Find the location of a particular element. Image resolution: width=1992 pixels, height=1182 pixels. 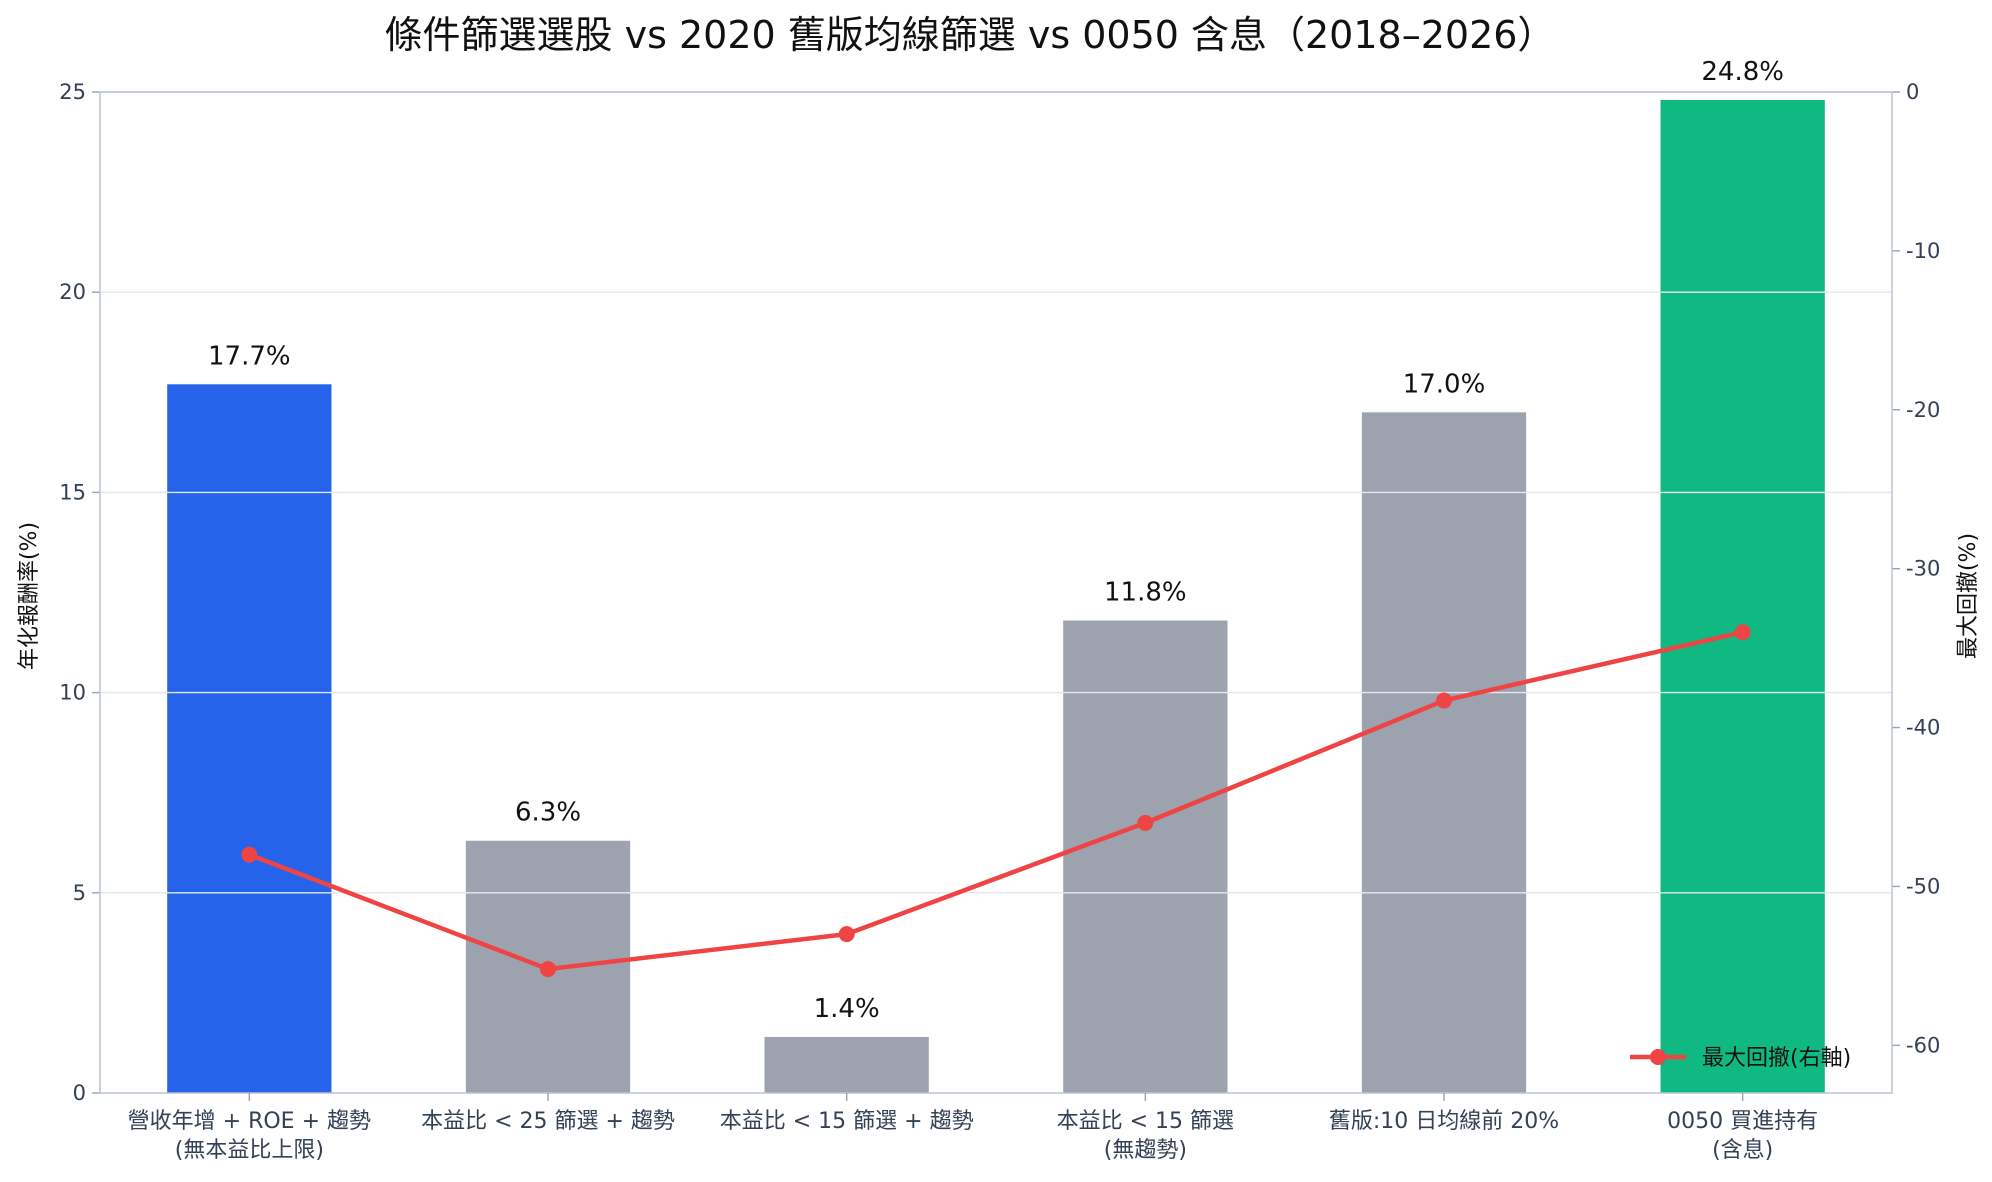

bar-value-label: 6.3% is located at coordinates (548, 813).